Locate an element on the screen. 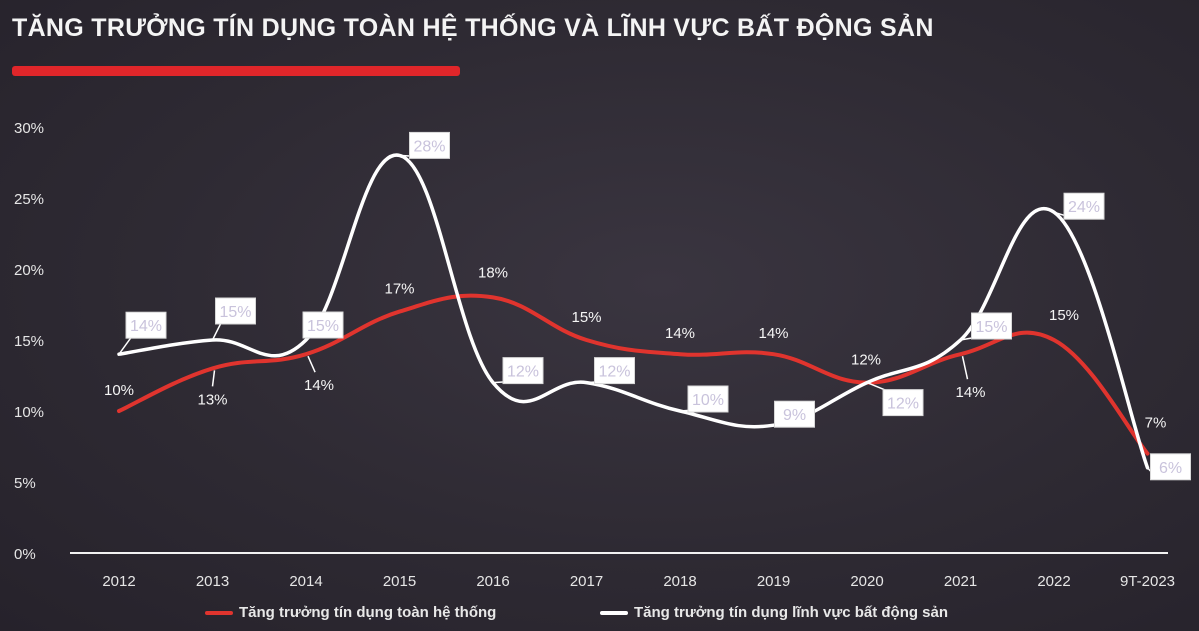 The width and height of the screenshot is (1199, 631). y-tick-label: 10% is located at coordinates (29, 412).